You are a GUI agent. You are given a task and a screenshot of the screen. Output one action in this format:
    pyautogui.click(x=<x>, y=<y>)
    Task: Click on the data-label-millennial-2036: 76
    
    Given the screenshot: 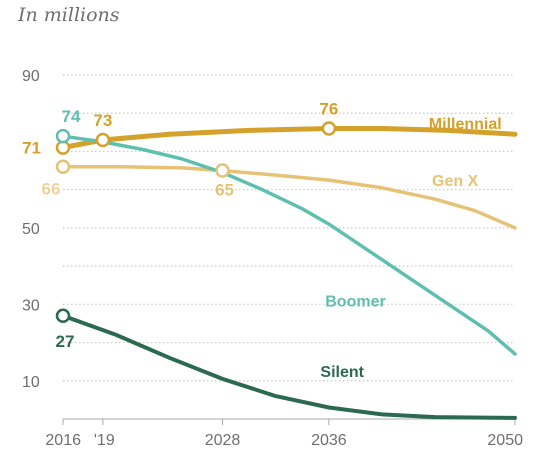 What is the action you would take?
    pyautogui.click(x=328, y=109)
    